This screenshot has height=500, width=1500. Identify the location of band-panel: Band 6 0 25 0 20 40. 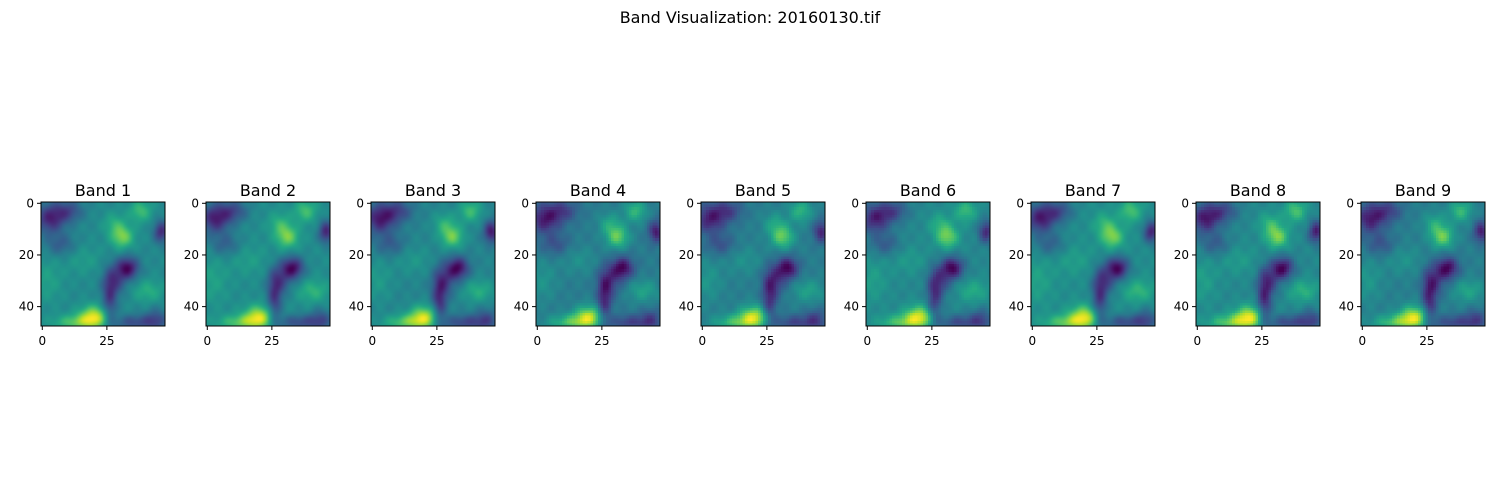
(917, 264).